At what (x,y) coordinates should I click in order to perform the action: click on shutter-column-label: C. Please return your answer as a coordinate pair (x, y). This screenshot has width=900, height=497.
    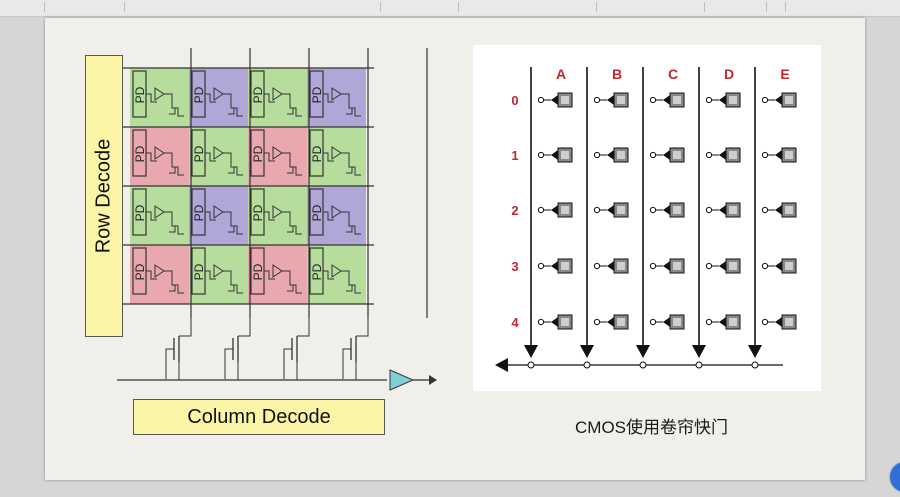
    Looking at the image, I should click on (673, 74).